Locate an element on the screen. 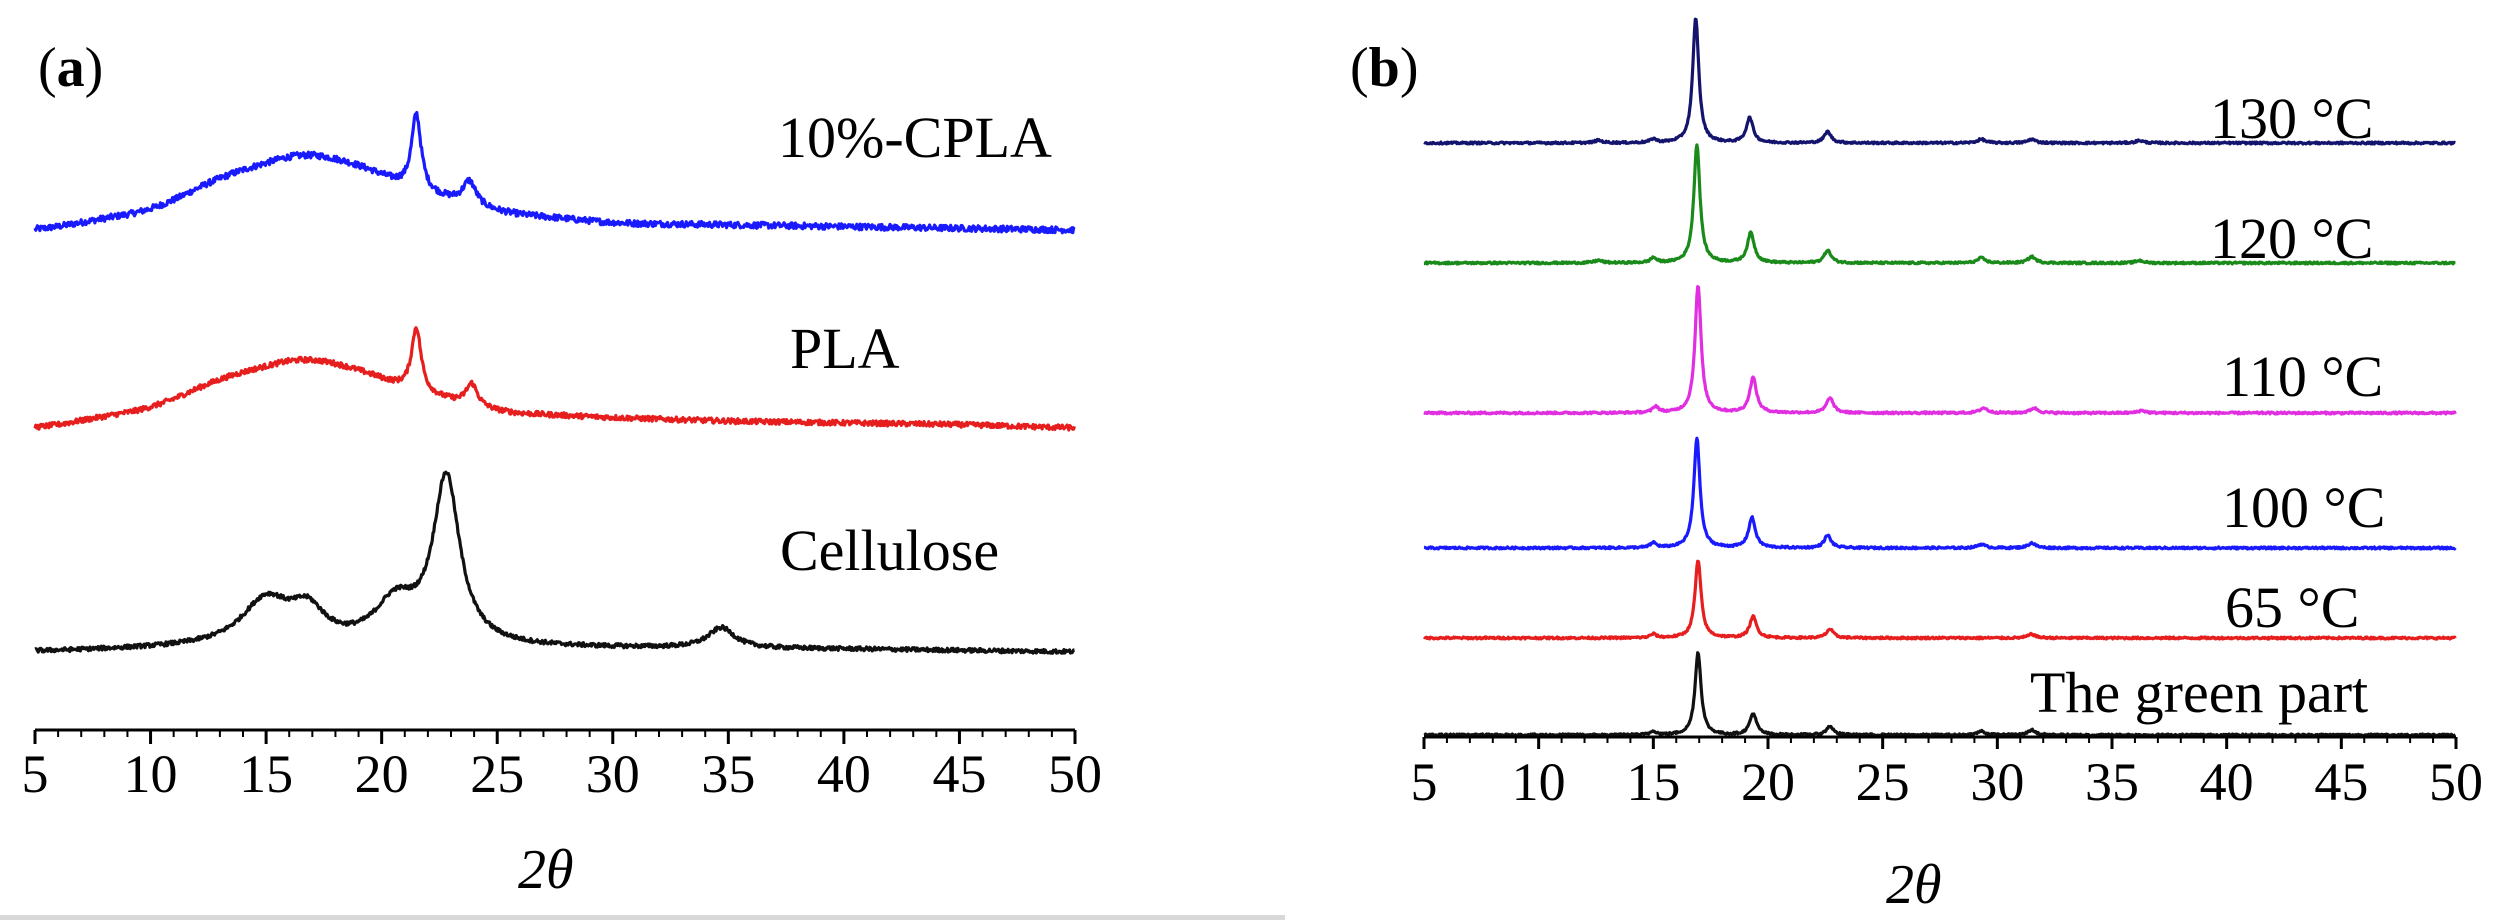 This screenshot has width=2509, height=923. panel-b-x-axis-title: 2θ is located at coordinates (1914, 885).